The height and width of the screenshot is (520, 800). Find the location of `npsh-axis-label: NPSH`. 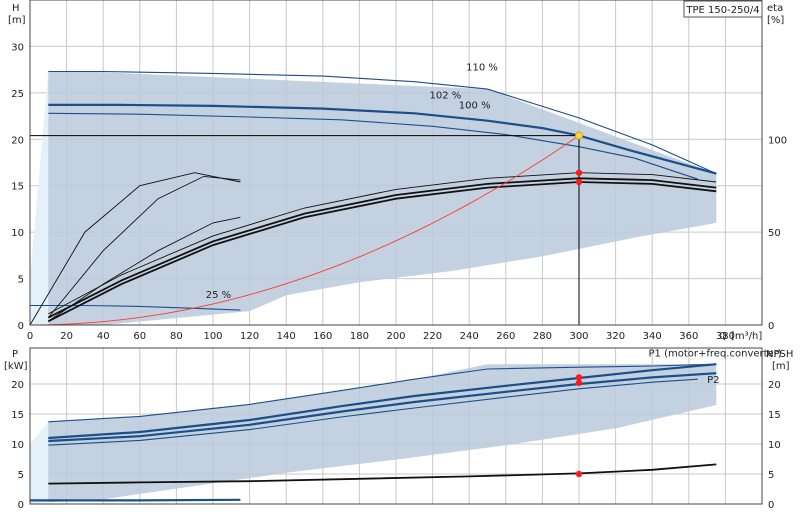

npsh-axis-label: NPSH is located at coordinates (779, 354).